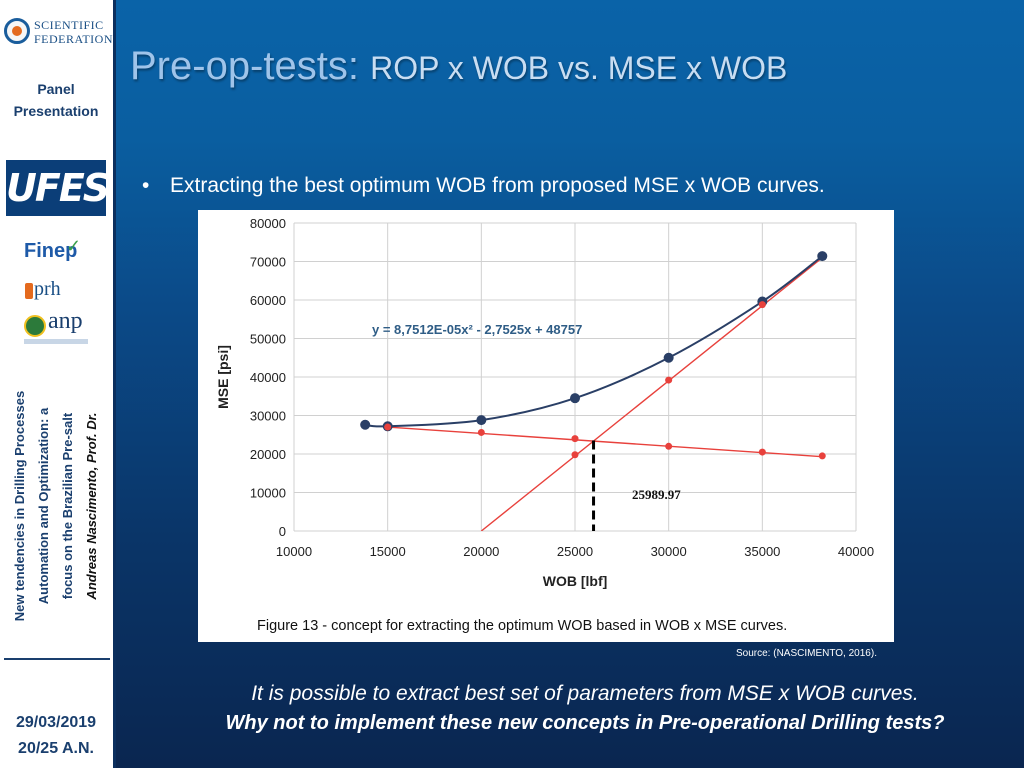 The height and width of the screenshot is (768, 1024). What do you see at coordinates (58, 188) in the screenshot?
I see `ufes-logo: UFES` at bounding box center [58, 188].